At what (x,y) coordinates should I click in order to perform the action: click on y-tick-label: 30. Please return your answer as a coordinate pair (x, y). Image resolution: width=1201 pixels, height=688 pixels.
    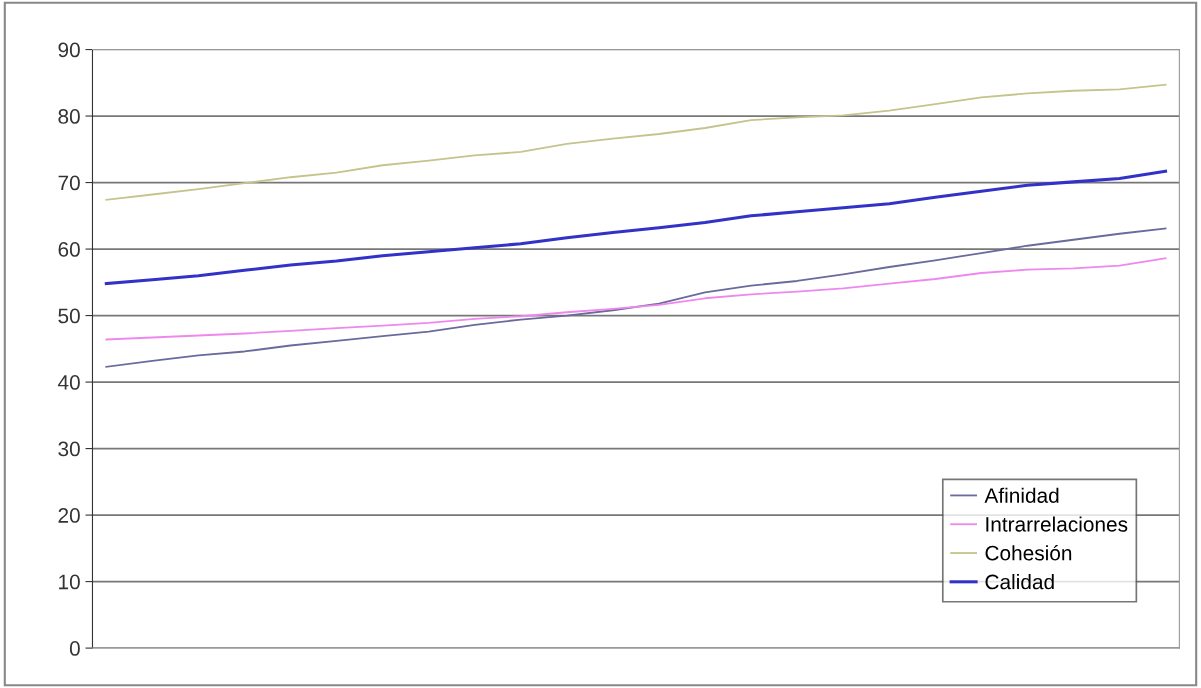
    Looking at the image, I should click on (69, 449).